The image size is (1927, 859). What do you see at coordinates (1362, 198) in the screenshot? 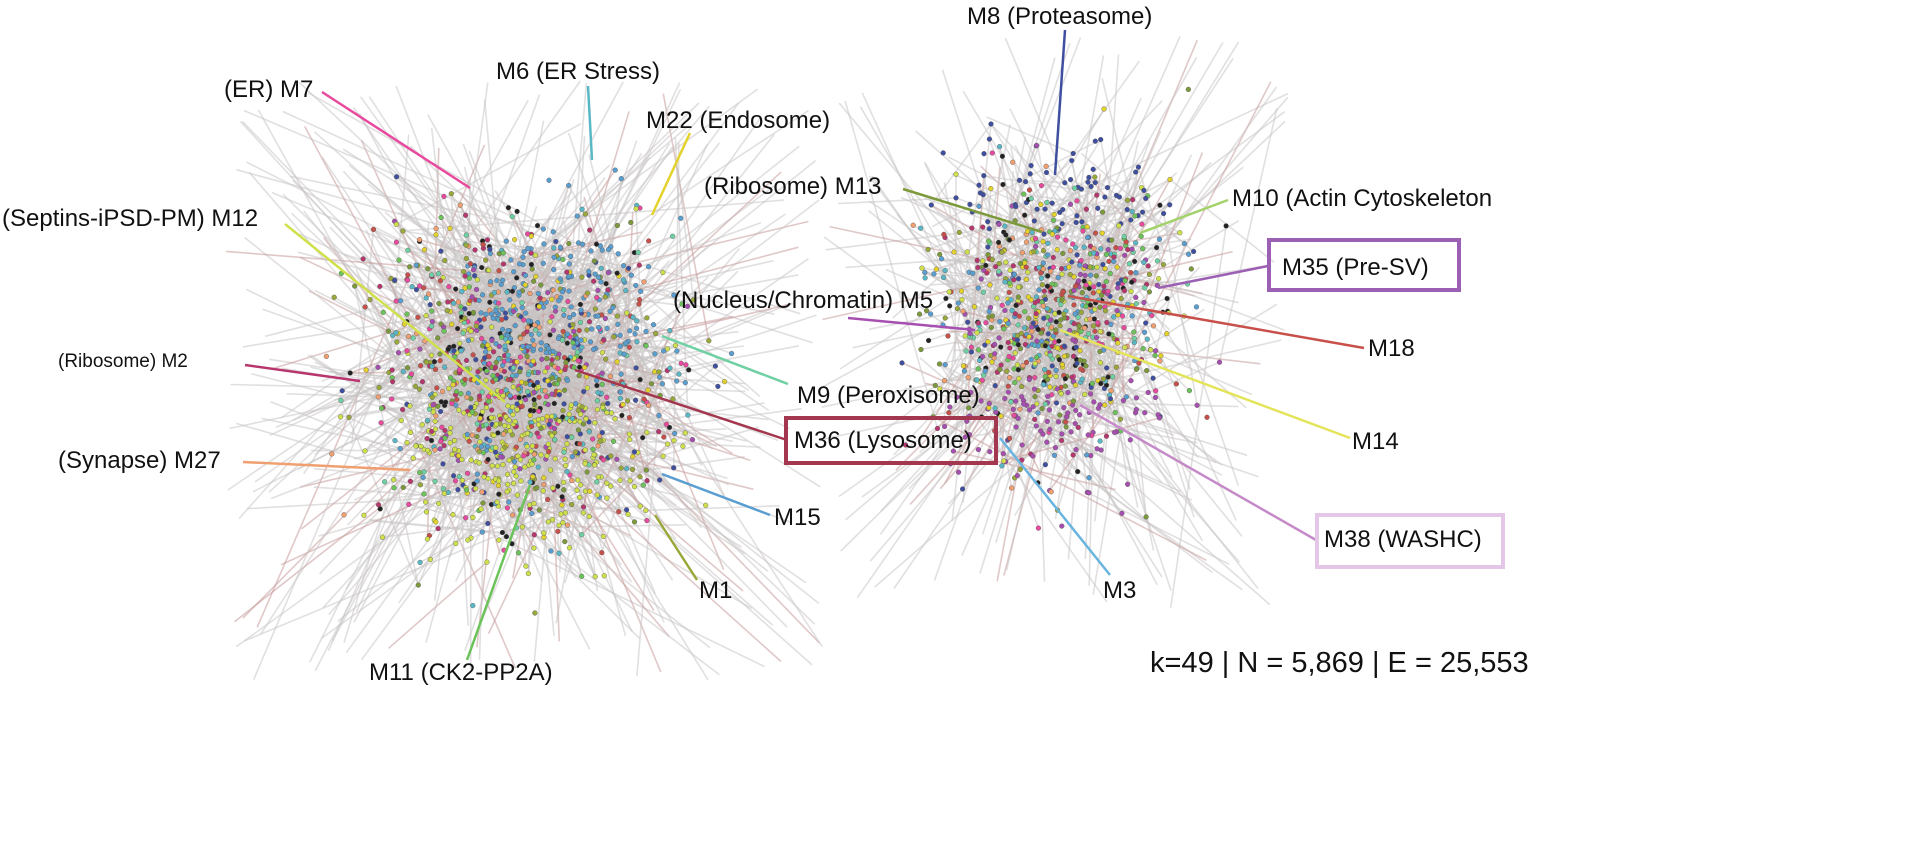
I see `label-m10: M10 (Actin Cytoskeleton` at bounding box center [1362, 198].